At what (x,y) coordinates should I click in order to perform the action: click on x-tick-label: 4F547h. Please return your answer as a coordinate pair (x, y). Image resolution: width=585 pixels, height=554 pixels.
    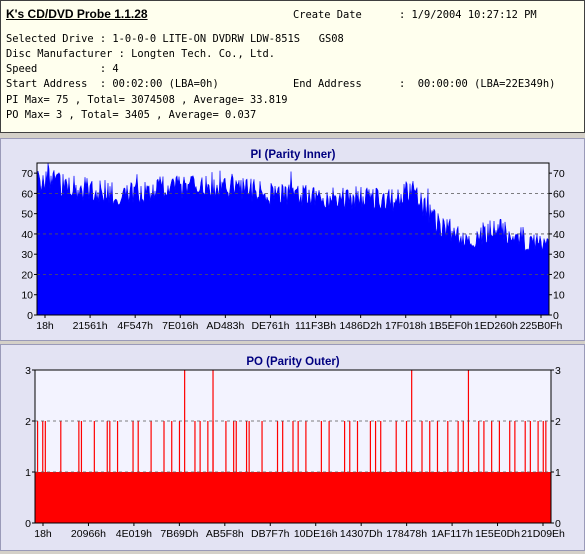
    Looking at the image, I should click on (135, 326).